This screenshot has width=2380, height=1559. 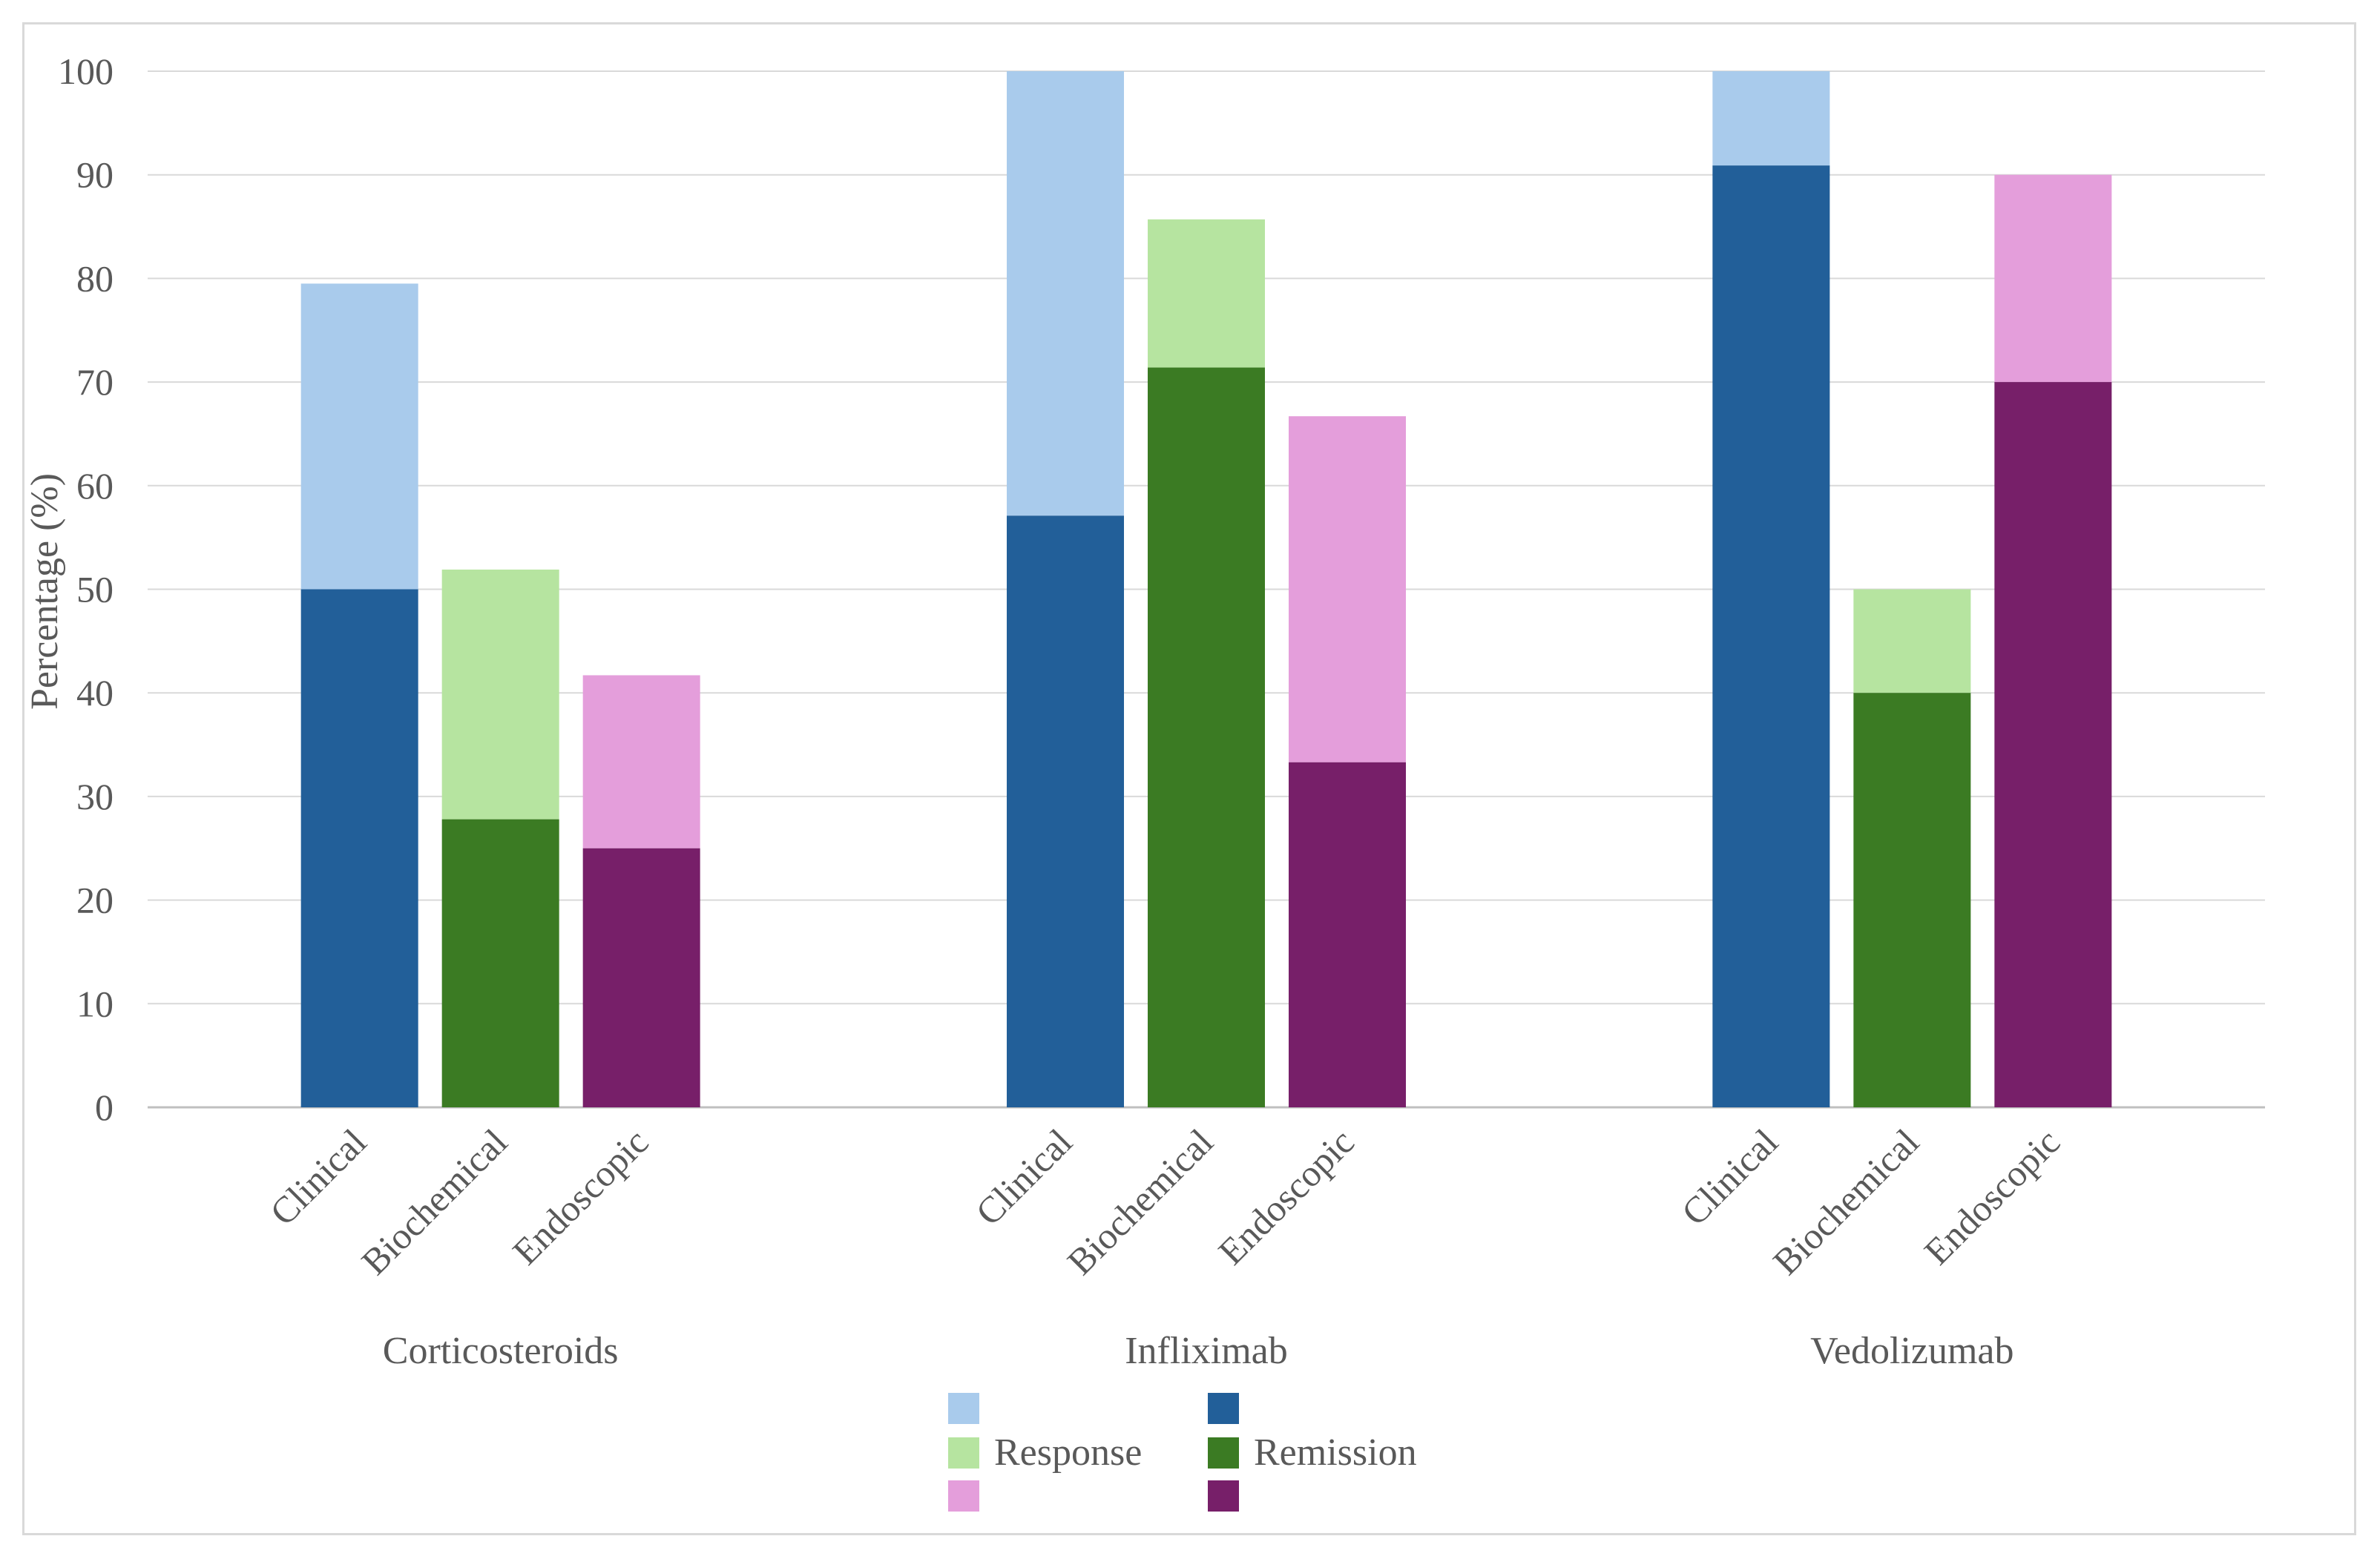 I want to click on bar-response-corticosteroids-biochemical, so click(x=500, y=694).